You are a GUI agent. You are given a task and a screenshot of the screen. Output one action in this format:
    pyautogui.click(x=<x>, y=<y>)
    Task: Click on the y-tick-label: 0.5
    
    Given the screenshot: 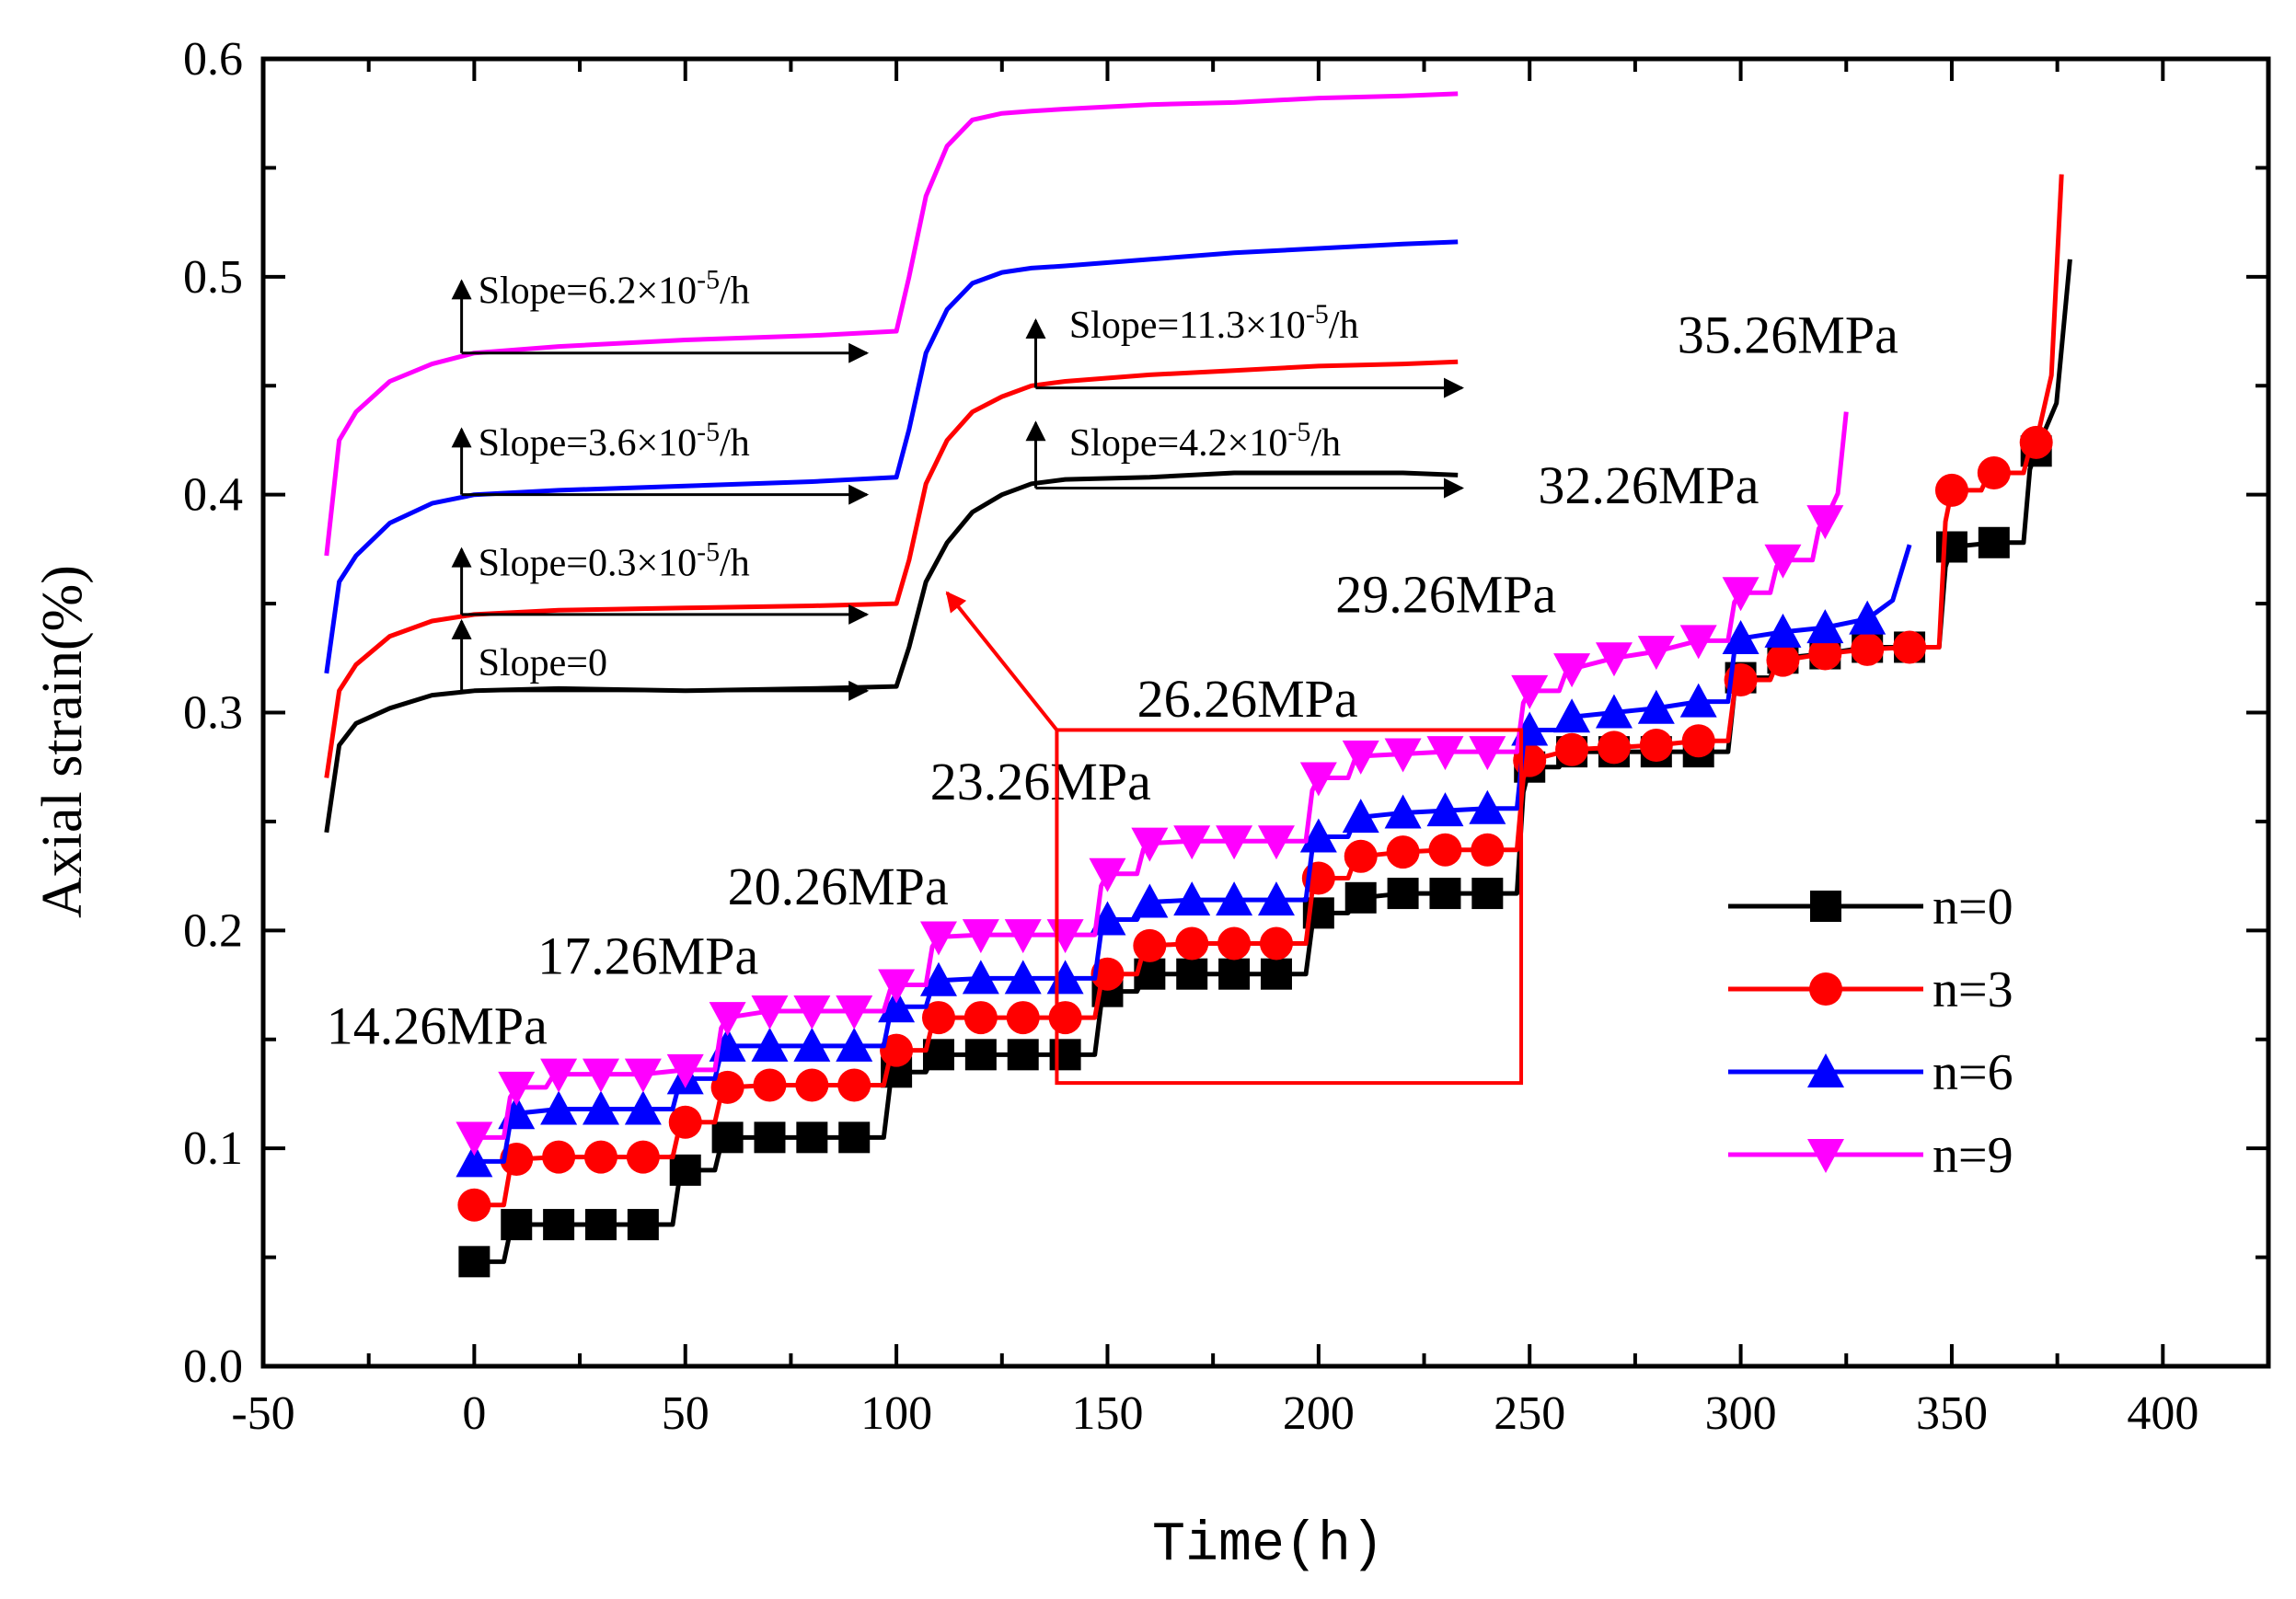 What is the action you would take?
    pyautogui.click(x=213, y=277)
    